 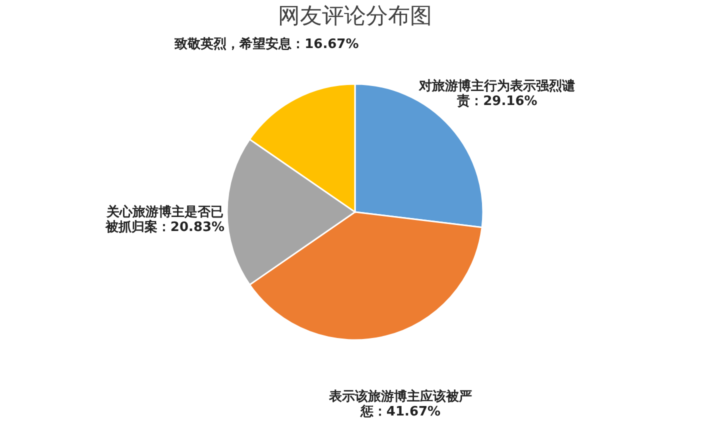 What do you see at coordinates (355, 16) in the screenshot?
I see `chart-title: 网友评论分布图` at bounding box center [355, 16].